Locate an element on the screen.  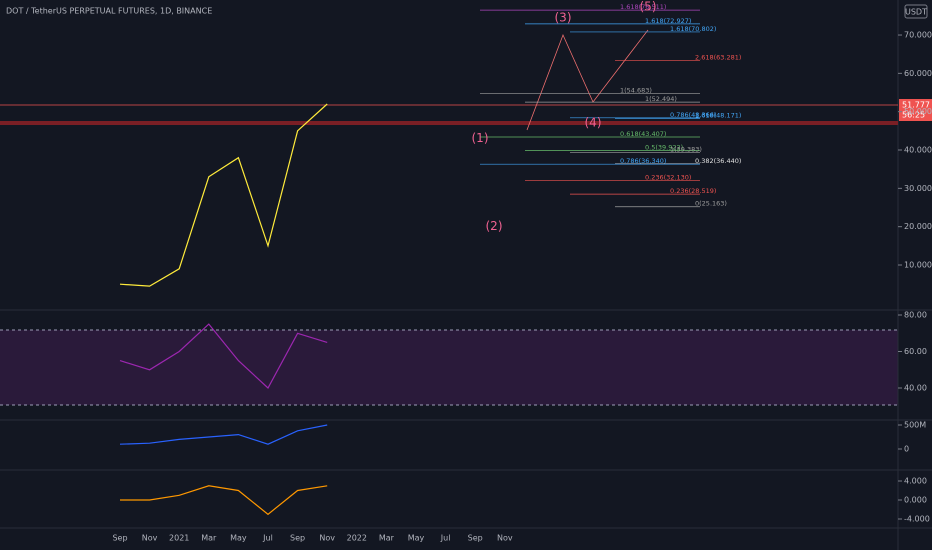
obv-line is located at coordinates (223, 434).